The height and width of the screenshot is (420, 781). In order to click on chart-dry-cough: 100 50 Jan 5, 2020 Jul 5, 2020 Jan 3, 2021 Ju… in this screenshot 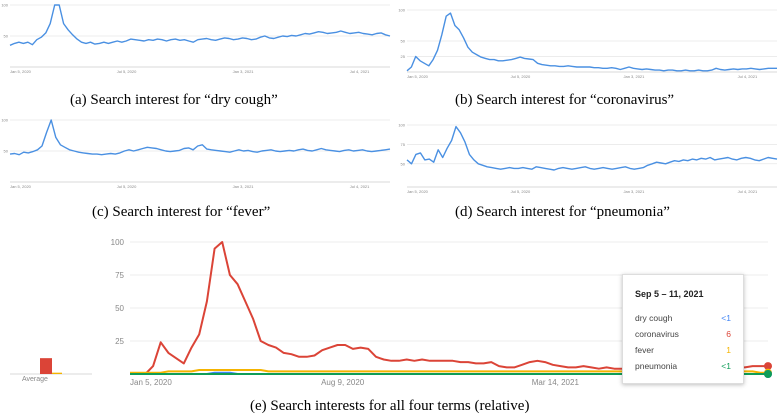, I will do `click(195, 45)`.